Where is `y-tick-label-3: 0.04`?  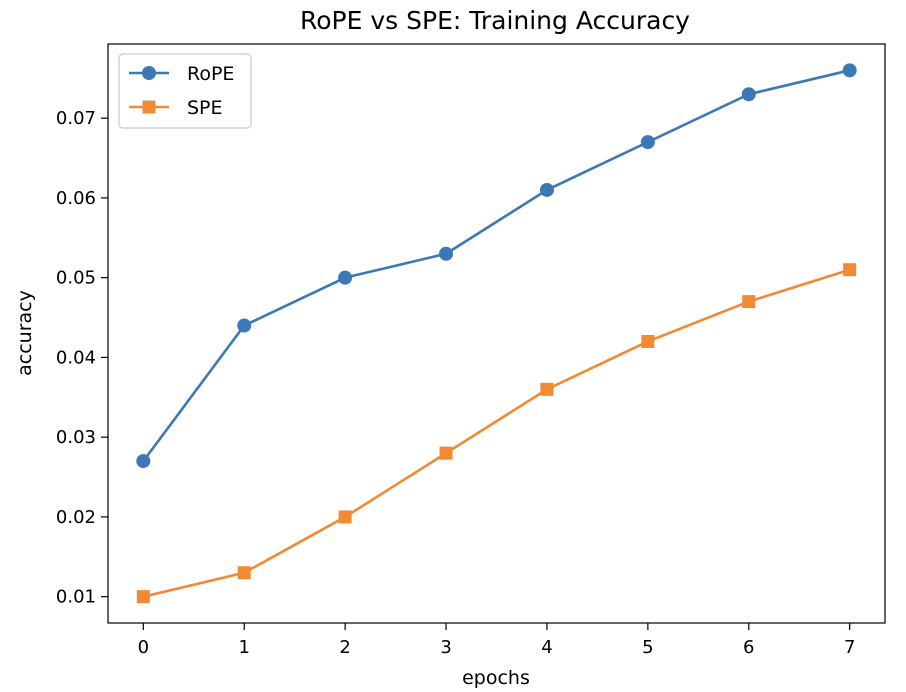
y-tick-label-3: 0.04 is located at coordinates (76, 357).